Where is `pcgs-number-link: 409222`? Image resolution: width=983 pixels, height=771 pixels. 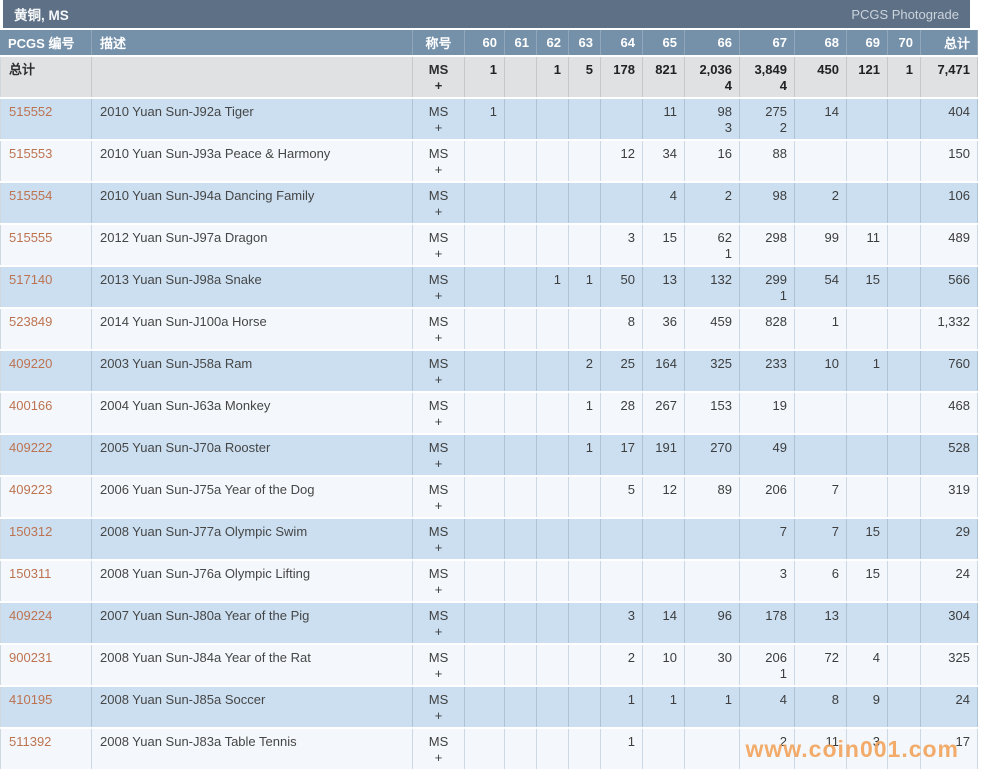
pcgs-number-link: 409222 is located at coordinates (31, 447).